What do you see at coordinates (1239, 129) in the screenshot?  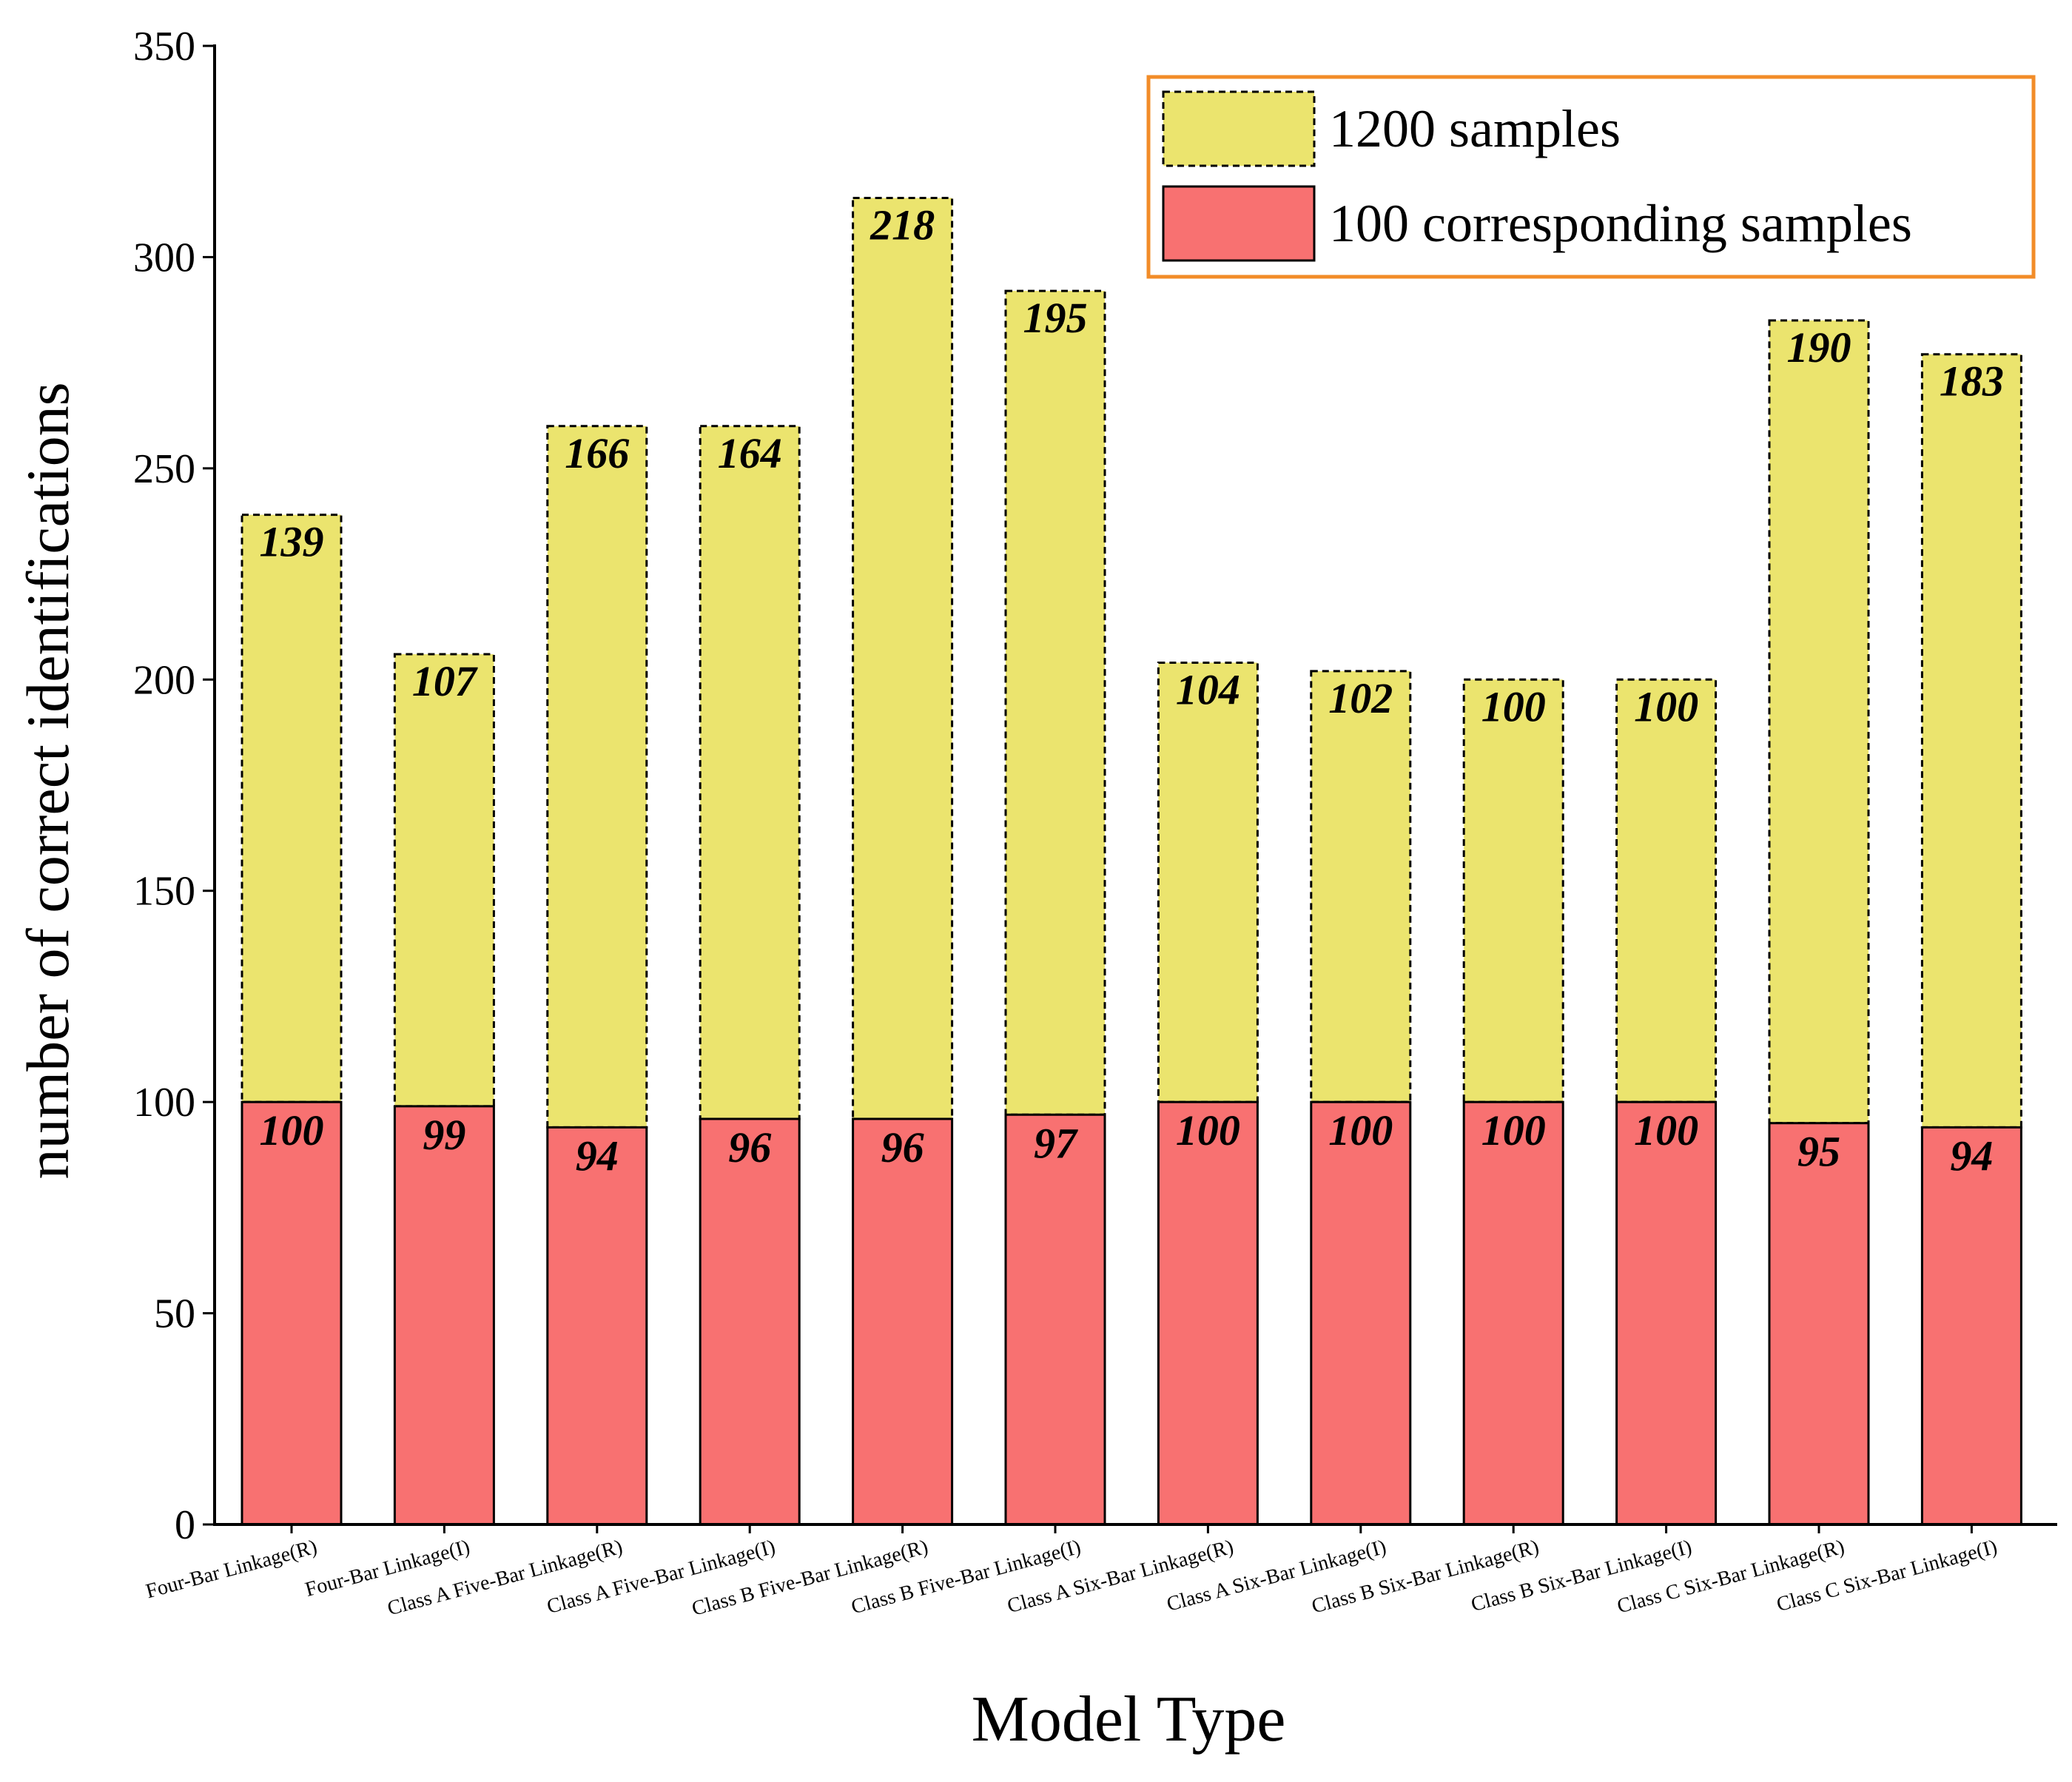 I see `legend-swatch-1200-samples` at bounding box center [1239, 129].